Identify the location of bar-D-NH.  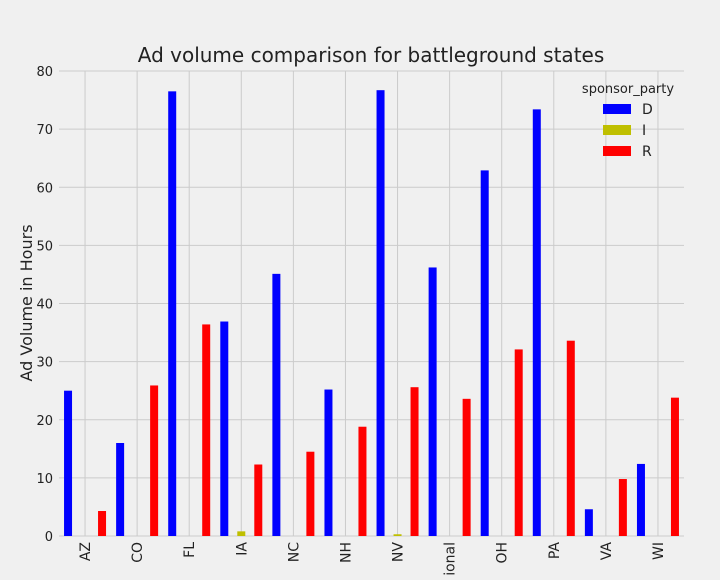
(328, 462).